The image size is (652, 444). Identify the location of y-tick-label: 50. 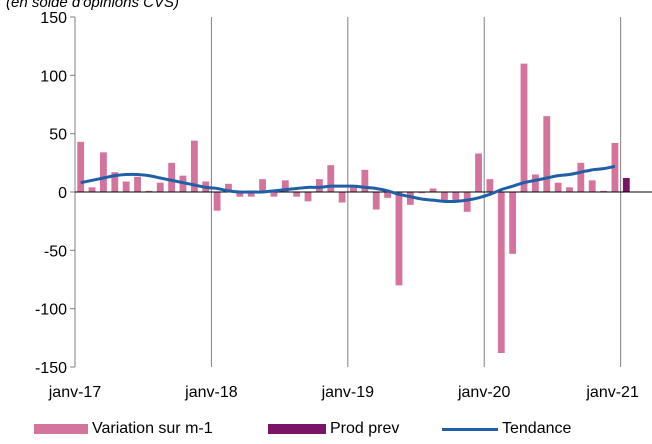
(58, 135).